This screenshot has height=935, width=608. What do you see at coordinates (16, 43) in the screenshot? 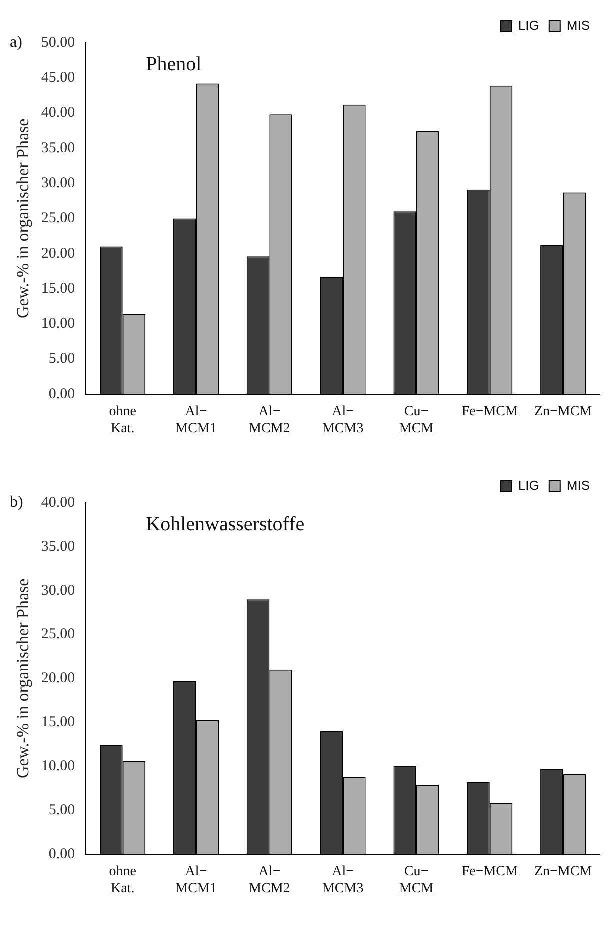
I see `text: a)` at bounding box center [16, 43].